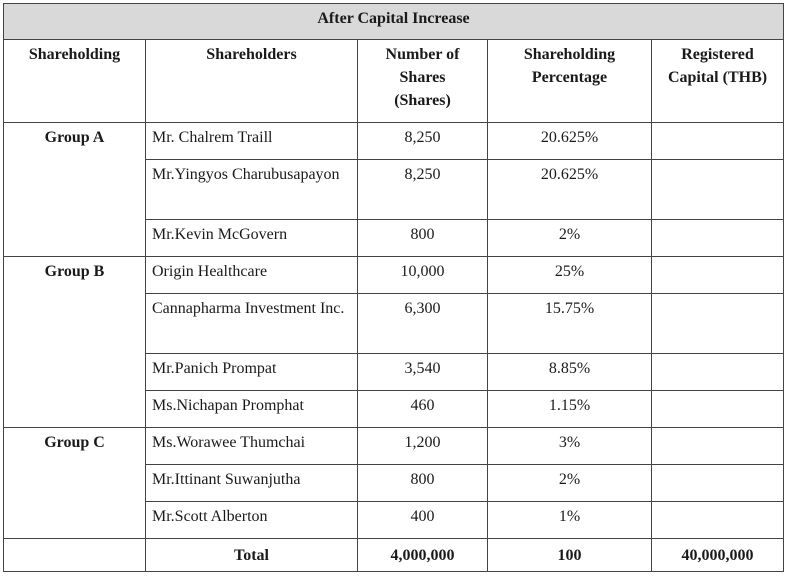  I want to click on percentage-value: 1.15%, so click(569, 409).